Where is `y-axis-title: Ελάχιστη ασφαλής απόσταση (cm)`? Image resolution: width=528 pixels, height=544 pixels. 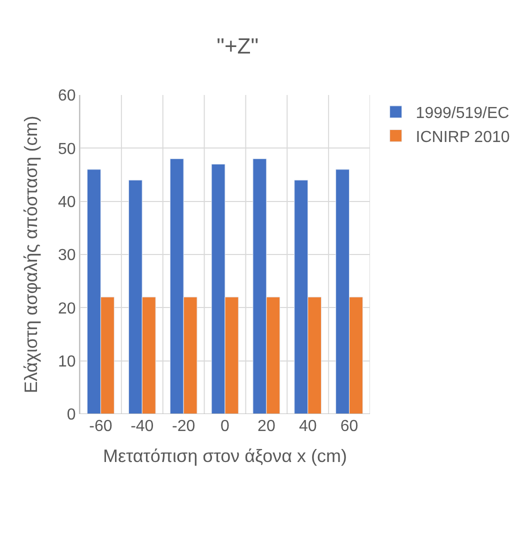
y-axis-title: Ελάχιστη ασφαλής απόσταση (cm) is located at coordinates (31, 255).